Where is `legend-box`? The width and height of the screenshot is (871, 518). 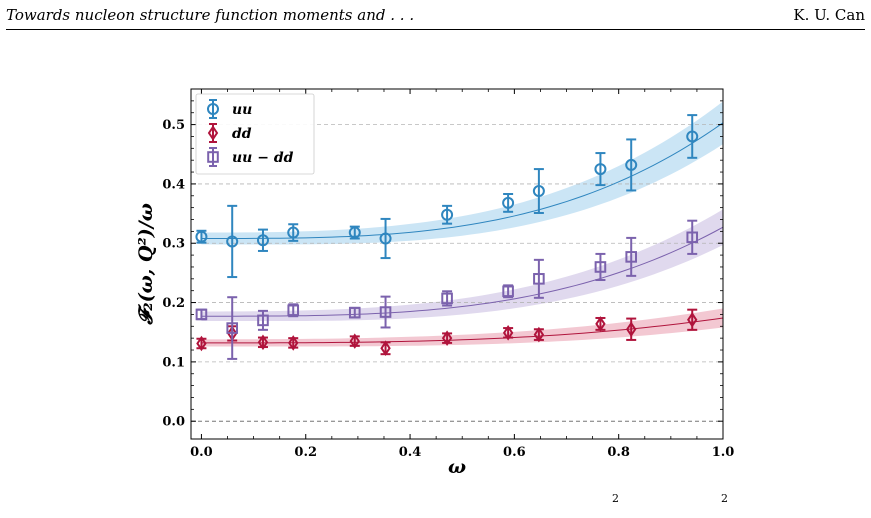 legend-box is located at coordinates (255, 134).